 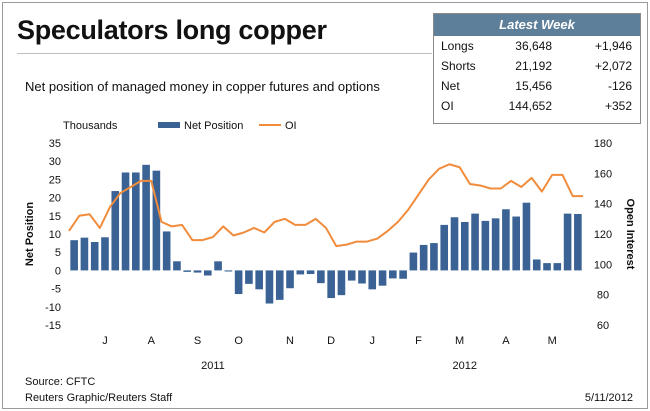 What do you see at coordinates (169, 125) in the screenshot?
I see `legend-net-position-swatch` at bounding box center [169, 125].